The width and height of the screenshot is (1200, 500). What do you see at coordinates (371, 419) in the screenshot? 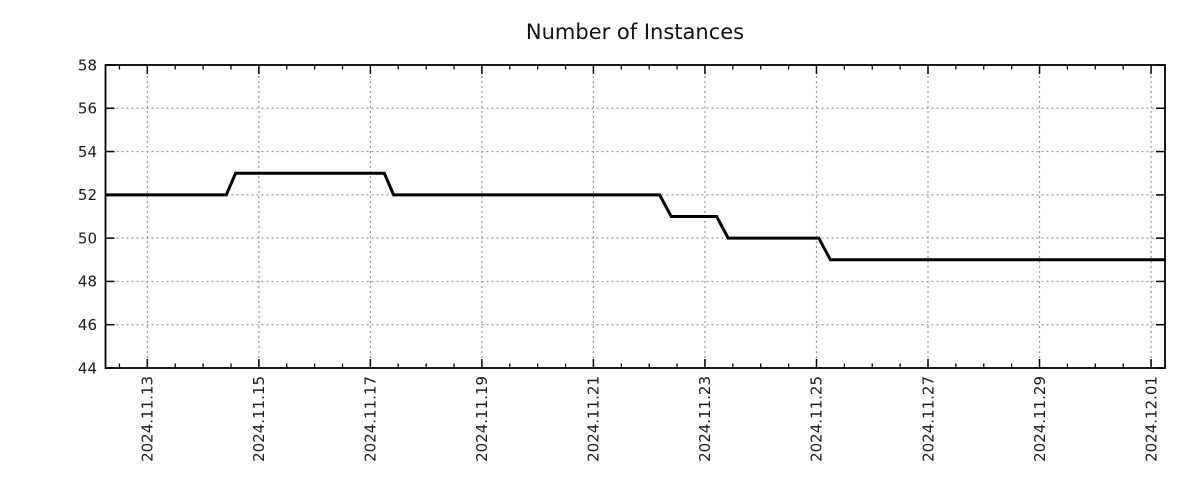
I see `x-tick-label: 2024.11.17` at bounding box center [371, 419].